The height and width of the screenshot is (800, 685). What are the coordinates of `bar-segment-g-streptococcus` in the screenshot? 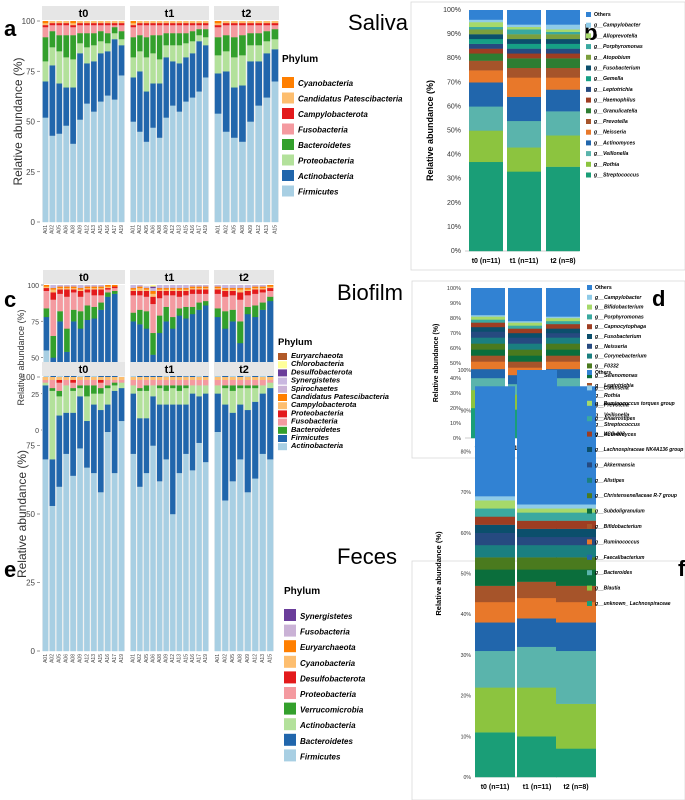 It's located at (524, 211).